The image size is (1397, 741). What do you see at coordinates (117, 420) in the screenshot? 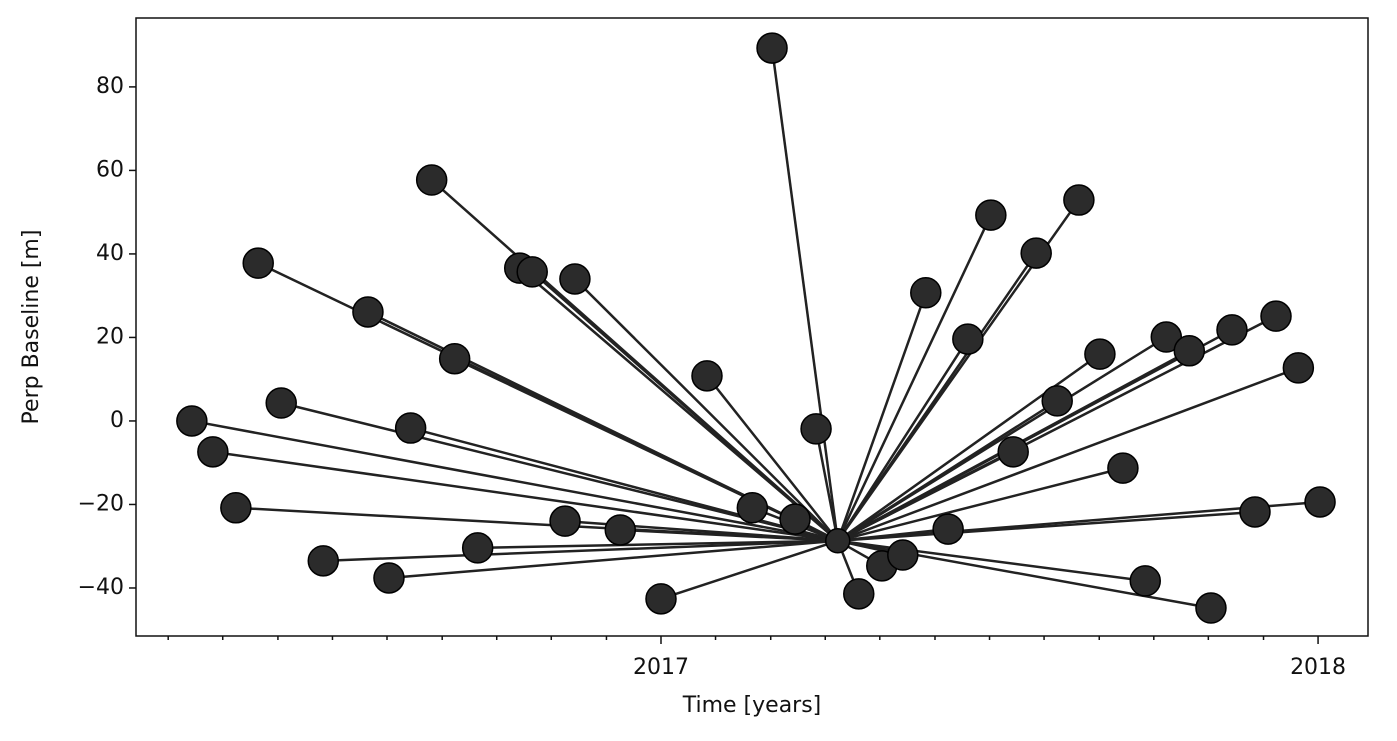
I see `y-tick-label: 0` at bounding box center [117, 420].